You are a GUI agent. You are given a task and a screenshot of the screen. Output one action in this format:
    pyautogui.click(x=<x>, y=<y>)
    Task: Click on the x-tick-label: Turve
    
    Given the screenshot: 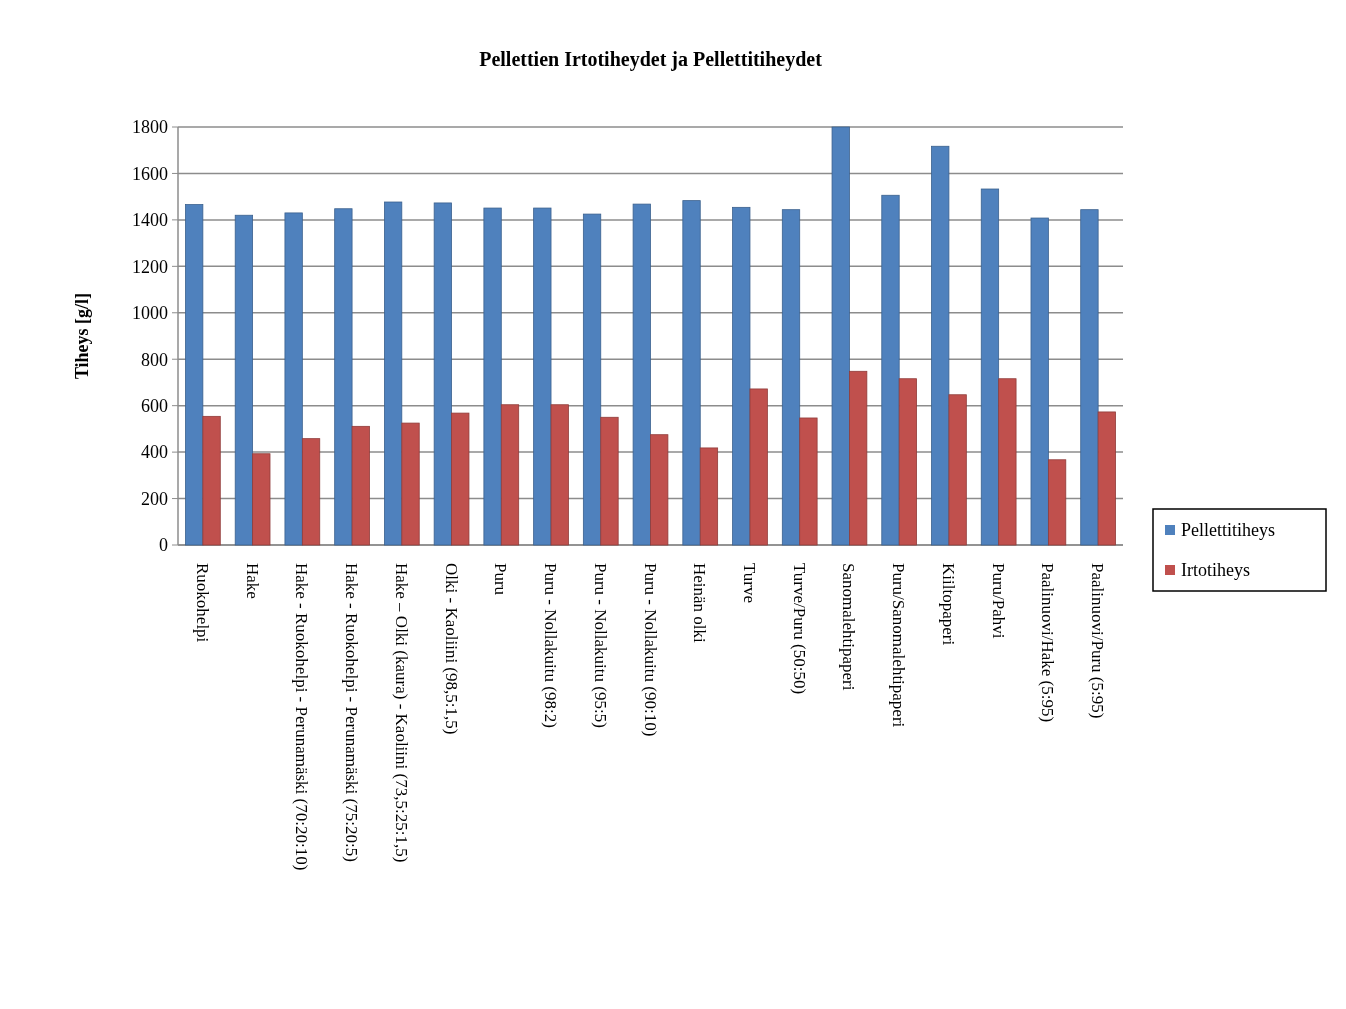 What is the action you would take?
    pyautogui.click(x=750, y=583)
    